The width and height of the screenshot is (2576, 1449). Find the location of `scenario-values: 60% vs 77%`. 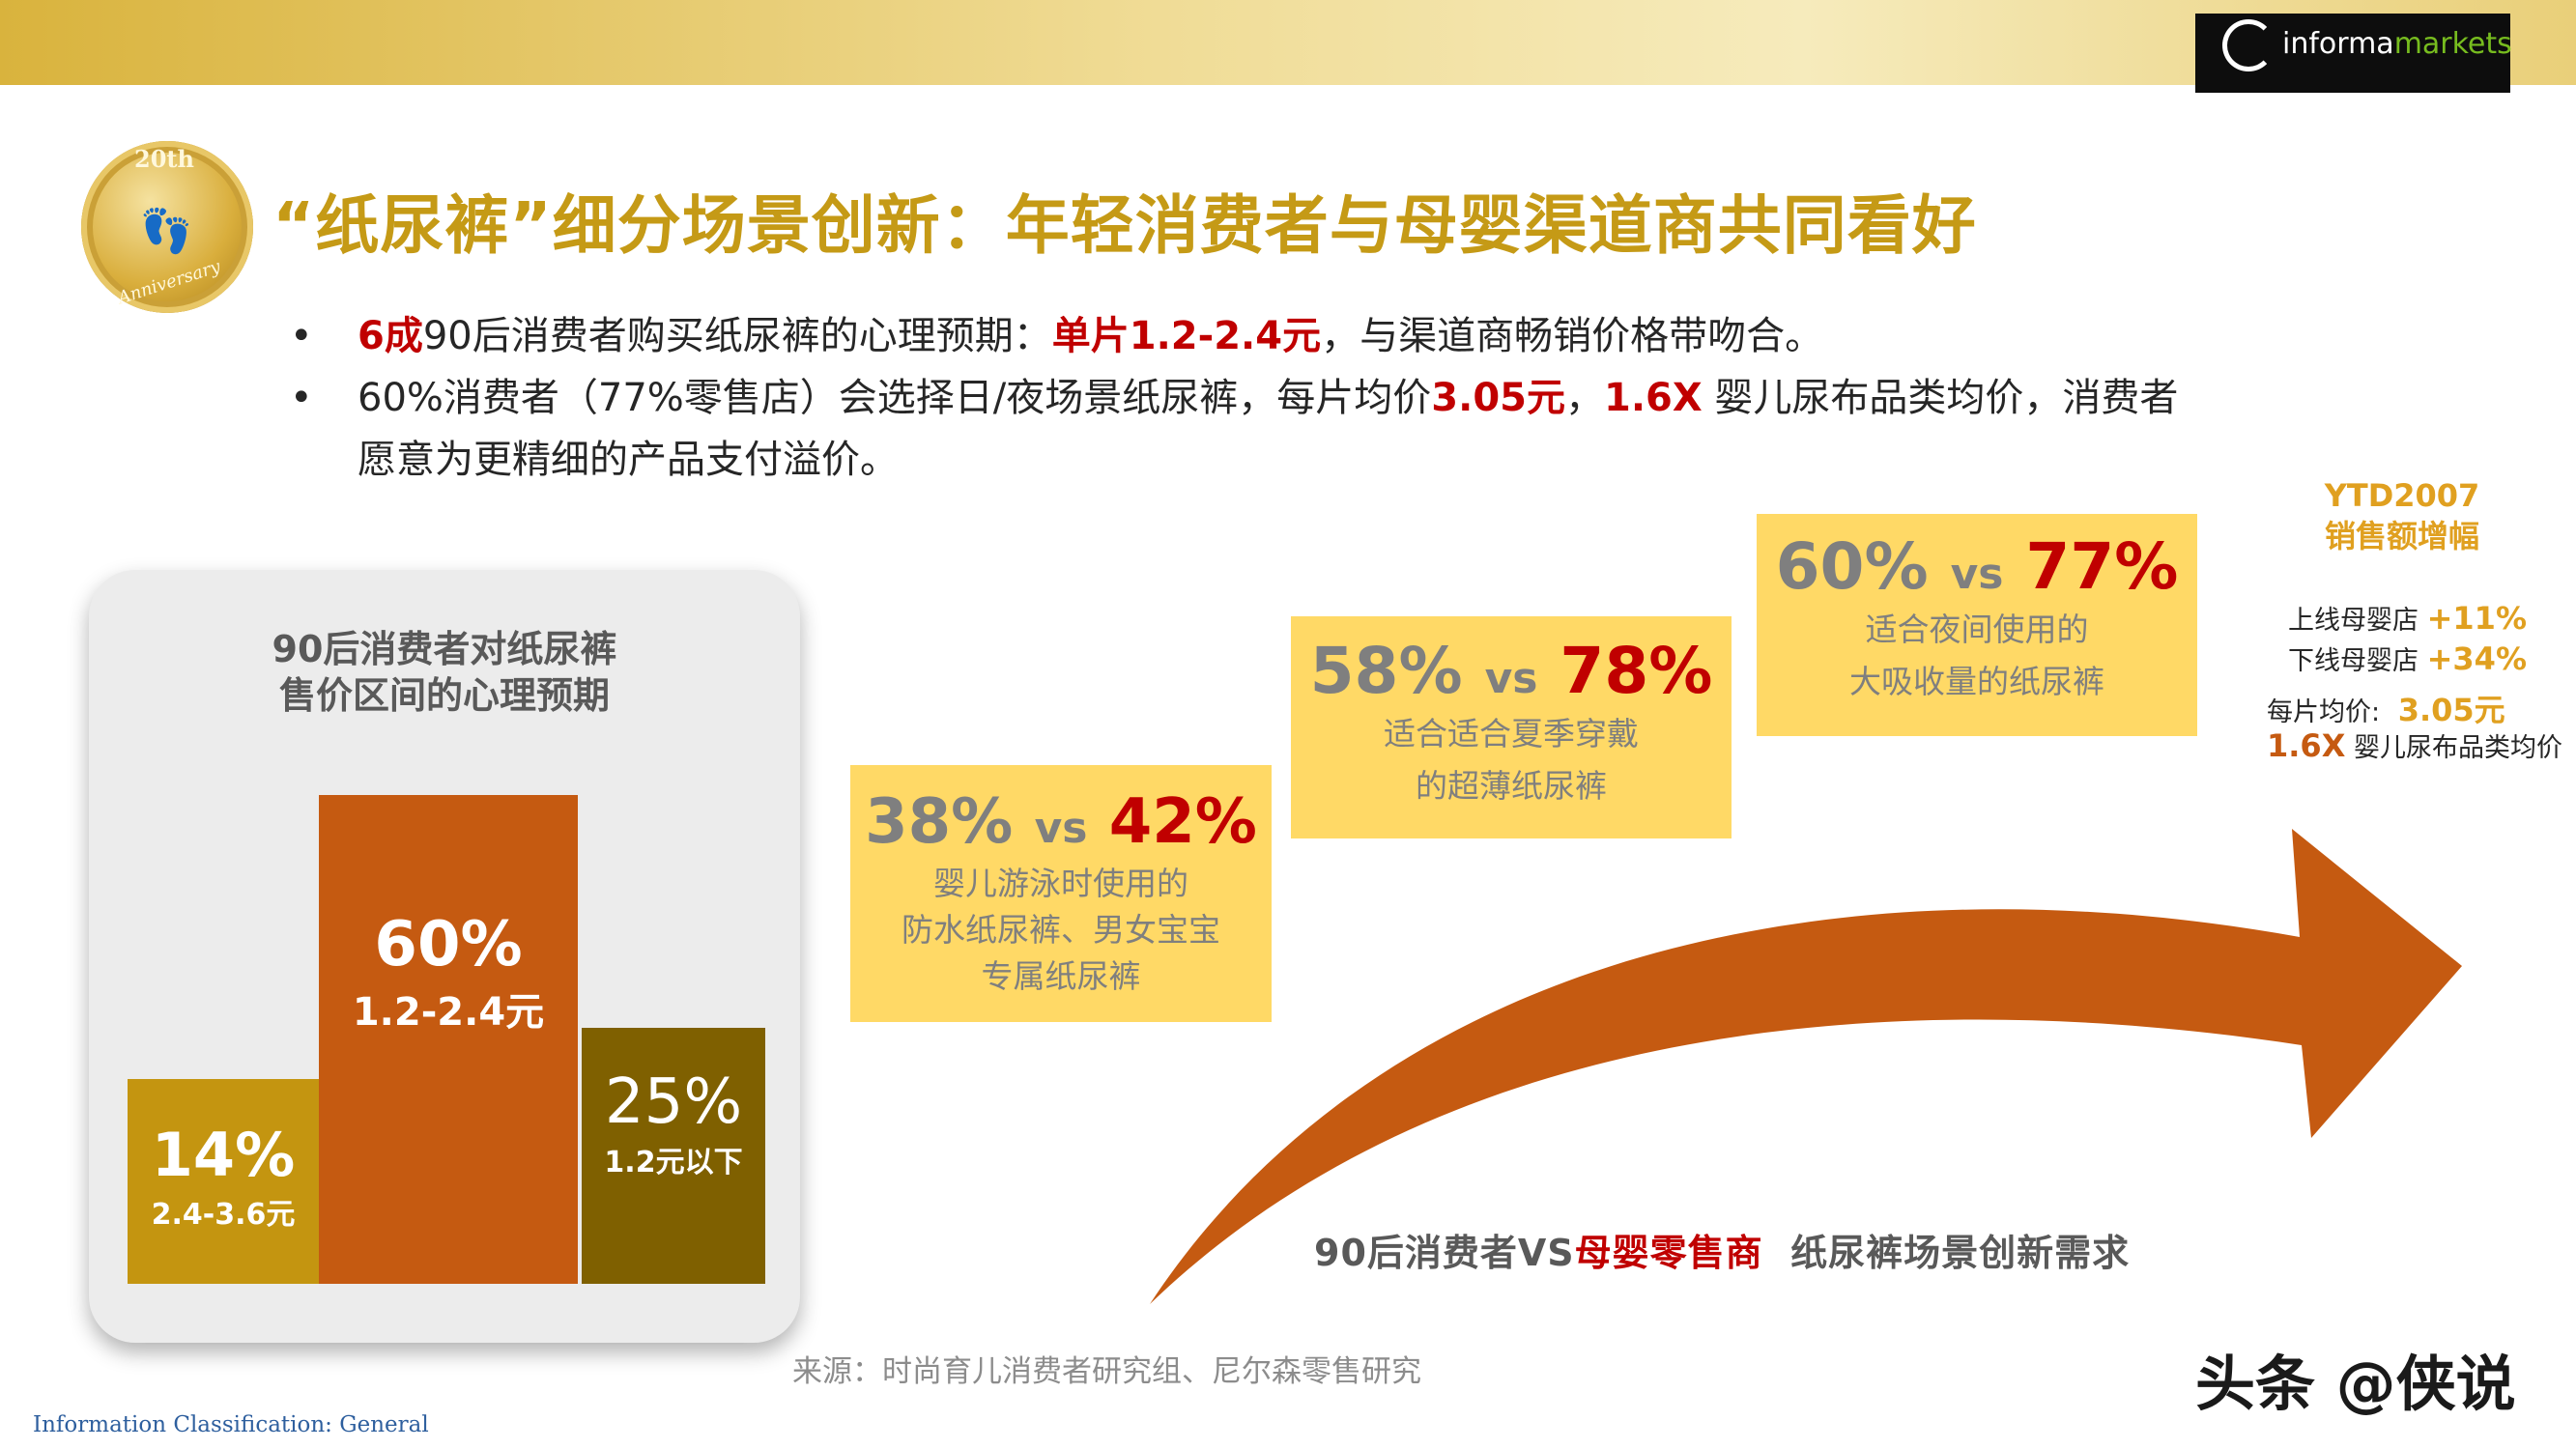

scenario-values: 60% vs 77% is located at coordinates (1977, 566).